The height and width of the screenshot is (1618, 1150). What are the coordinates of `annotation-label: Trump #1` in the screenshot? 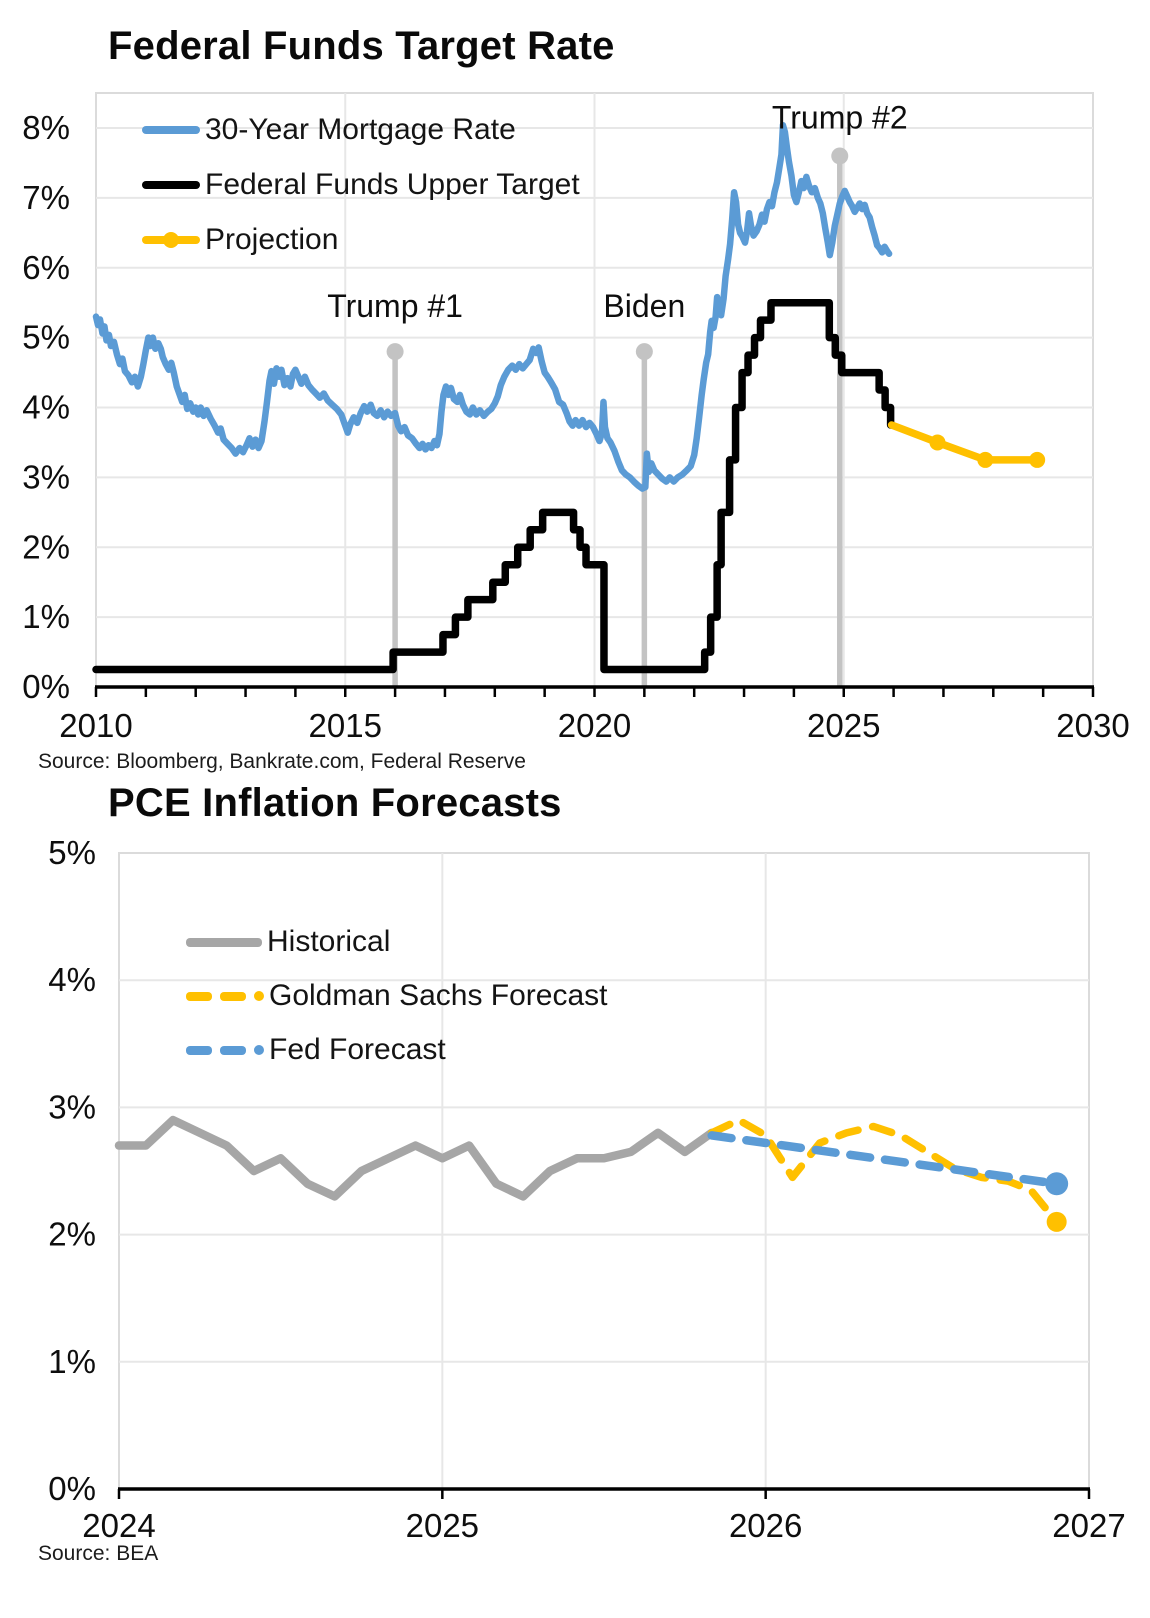 It's located at (395, 306).